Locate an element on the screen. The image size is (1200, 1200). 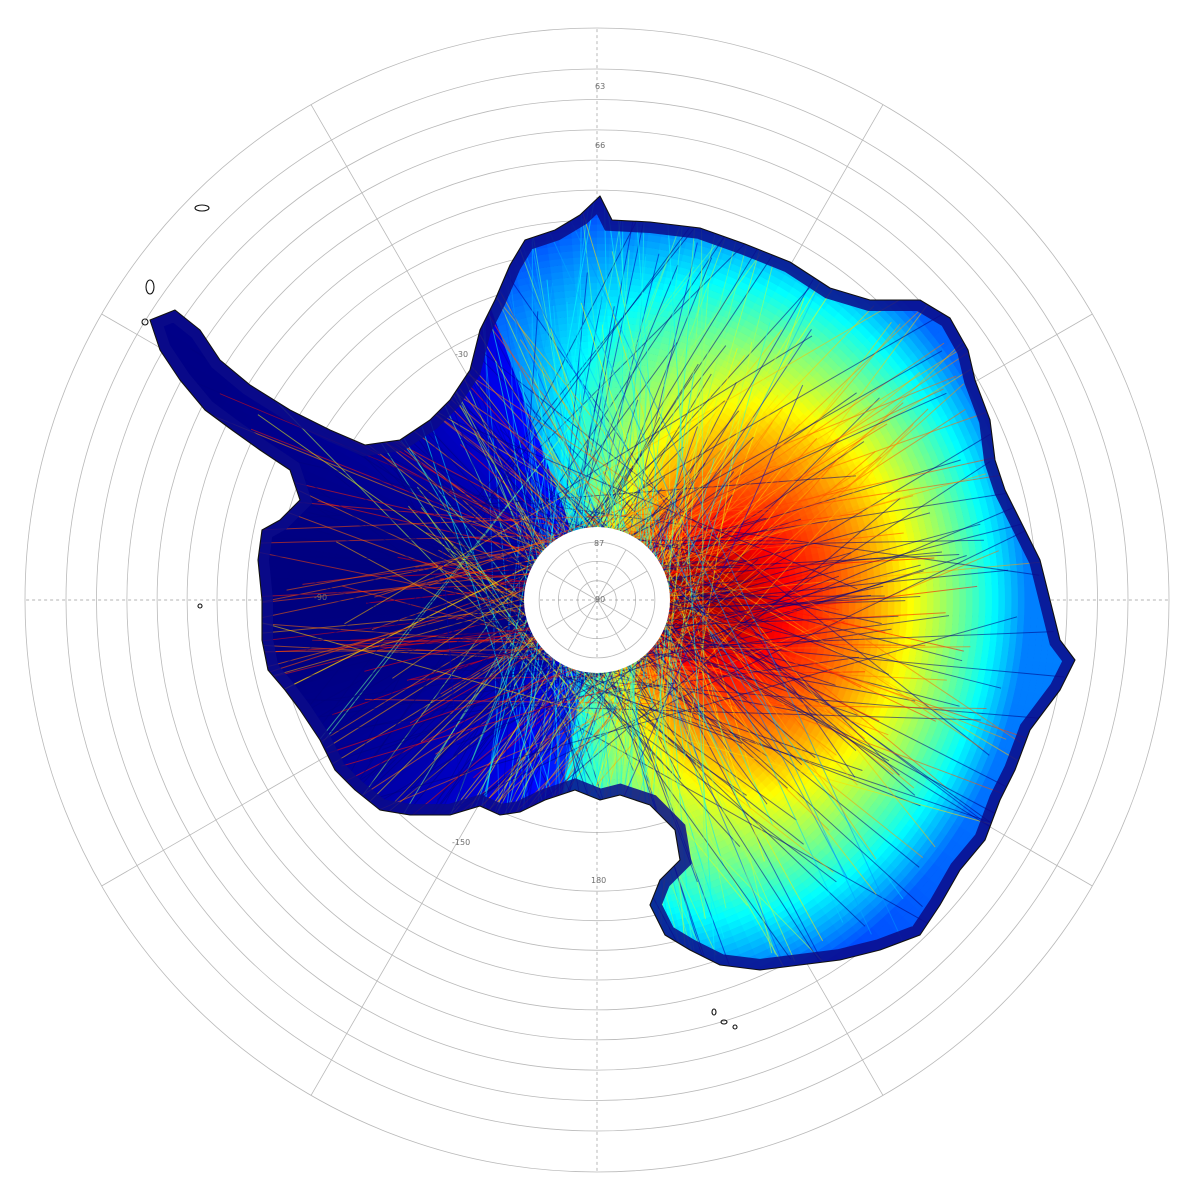
lat-label-90: 90 is located at coordinates (600, 599).